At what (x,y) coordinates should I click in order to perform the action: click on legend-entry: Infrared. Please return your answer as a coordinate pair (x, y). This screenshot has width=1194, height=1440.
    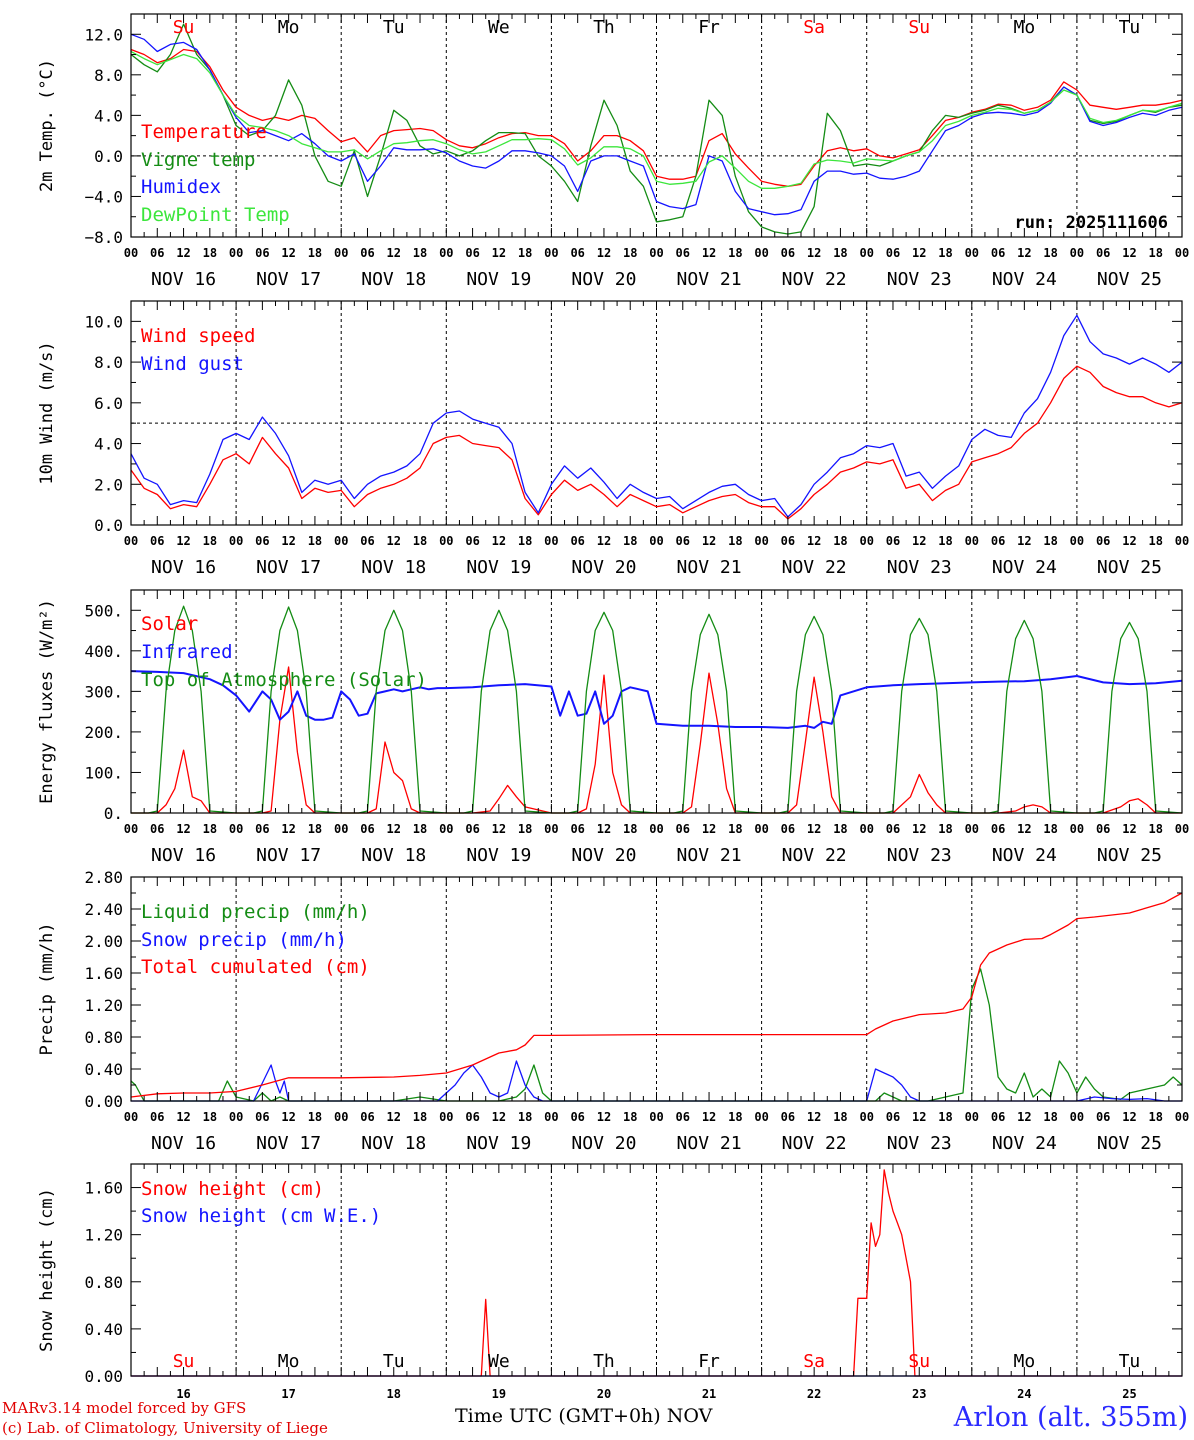
    Looking at the image, I should click on (187, 652).